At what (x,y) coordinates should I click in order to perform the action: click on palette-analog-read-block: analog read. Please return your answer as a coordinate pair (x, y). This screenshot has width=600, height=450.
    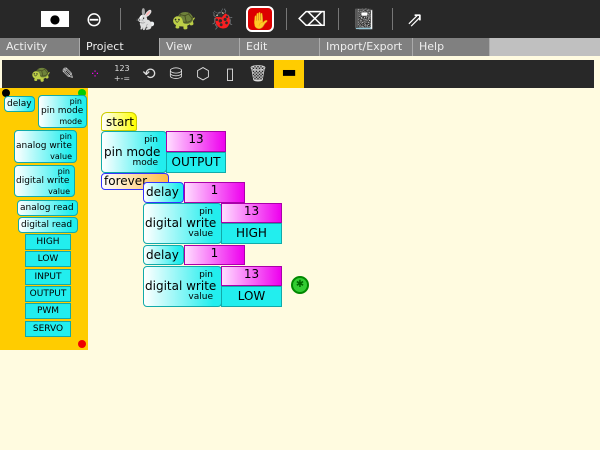
    Looking at the image, I should click on (47, 208).